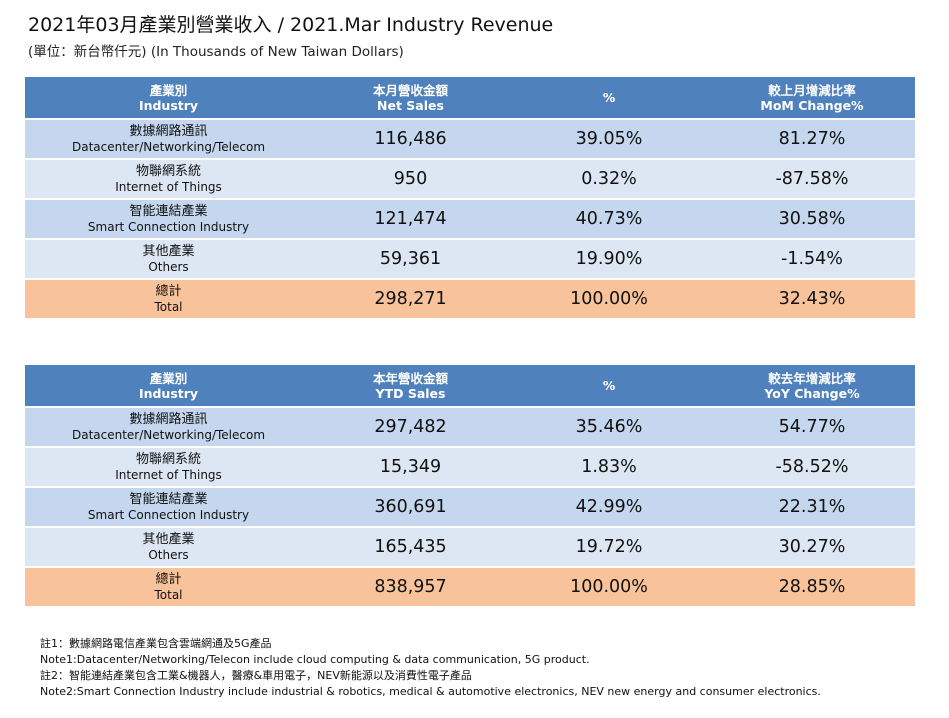  Describe the element at coordinates (812, 466) in the screenshot. I see `change-cell: -58.52%` at that location.